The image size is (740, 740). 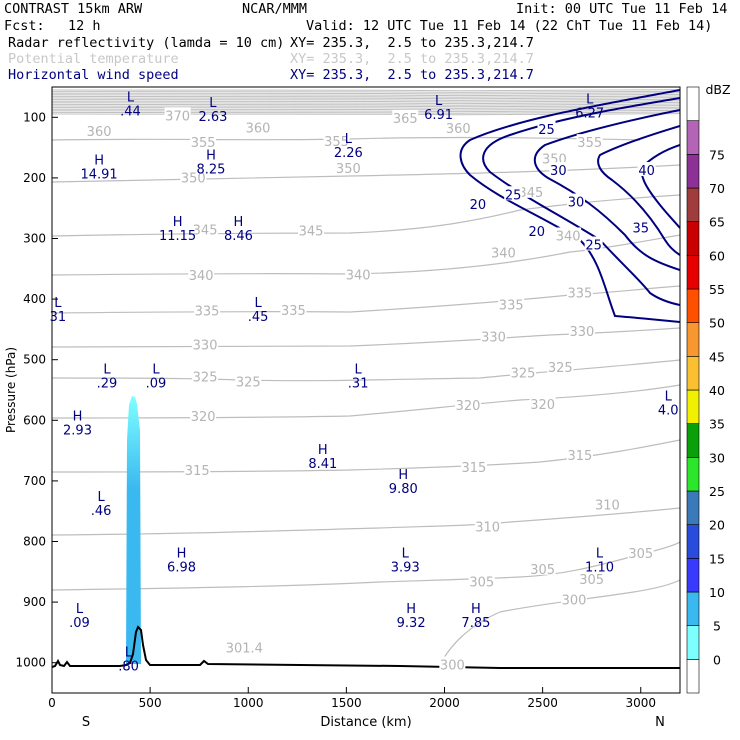 What do you see at coordinates (717, 390) in the screenshot?
I see `colorbar-tick-label: 40` at bounding box center [717, 390].